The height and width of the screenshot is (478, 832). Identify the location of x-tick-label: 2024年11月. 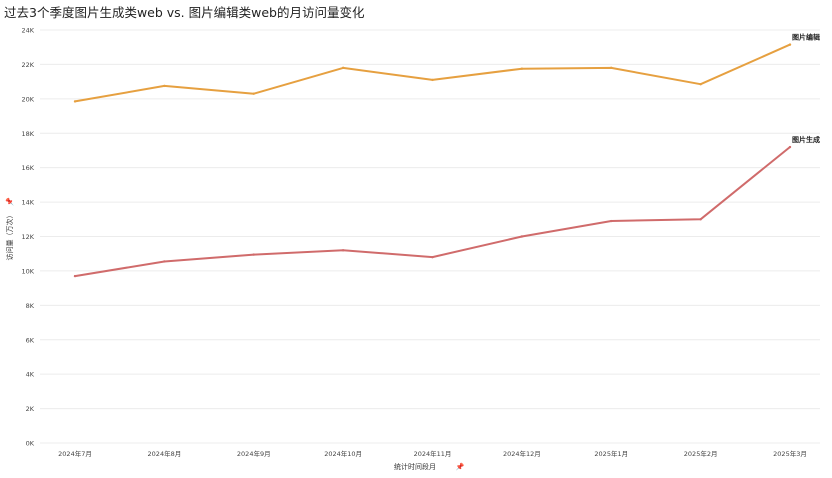
(433, 453).